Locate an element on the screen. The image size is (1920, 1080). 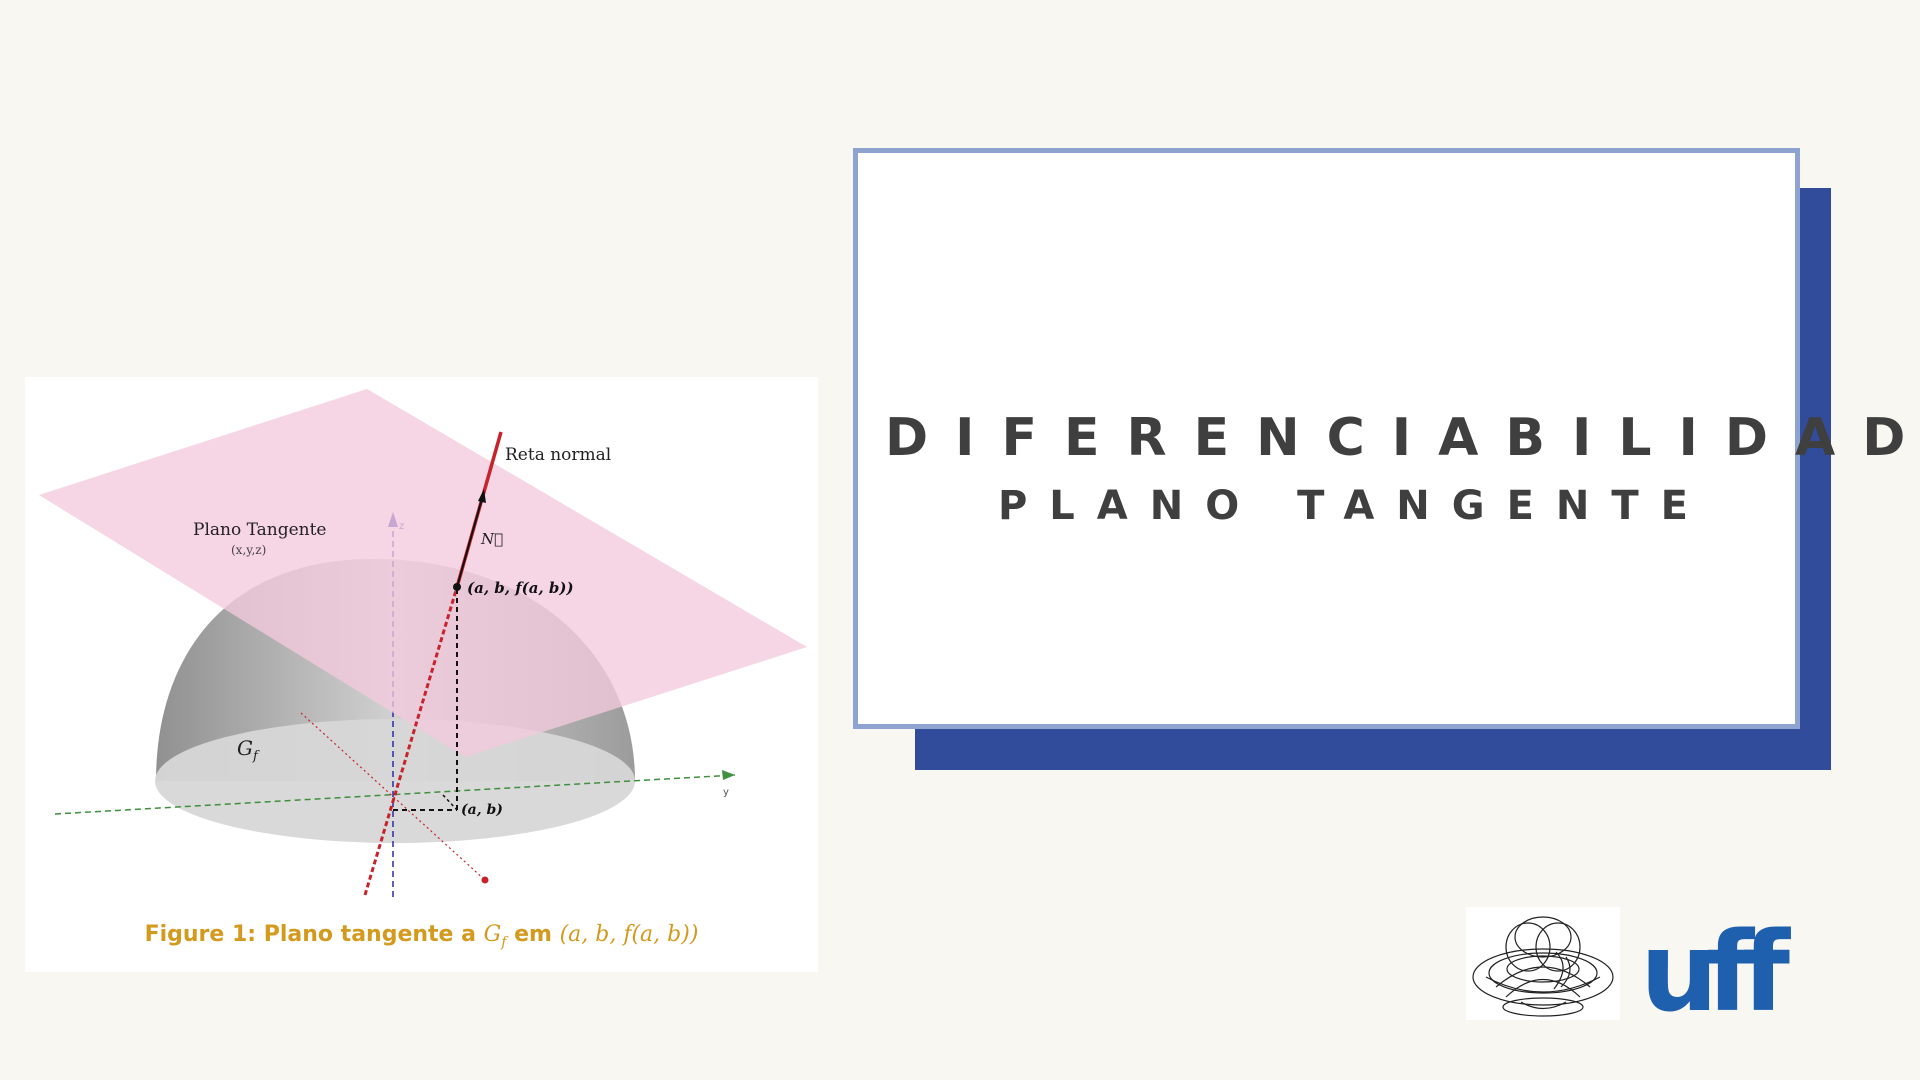
x-axis-end is located at coordinates (485, 880).